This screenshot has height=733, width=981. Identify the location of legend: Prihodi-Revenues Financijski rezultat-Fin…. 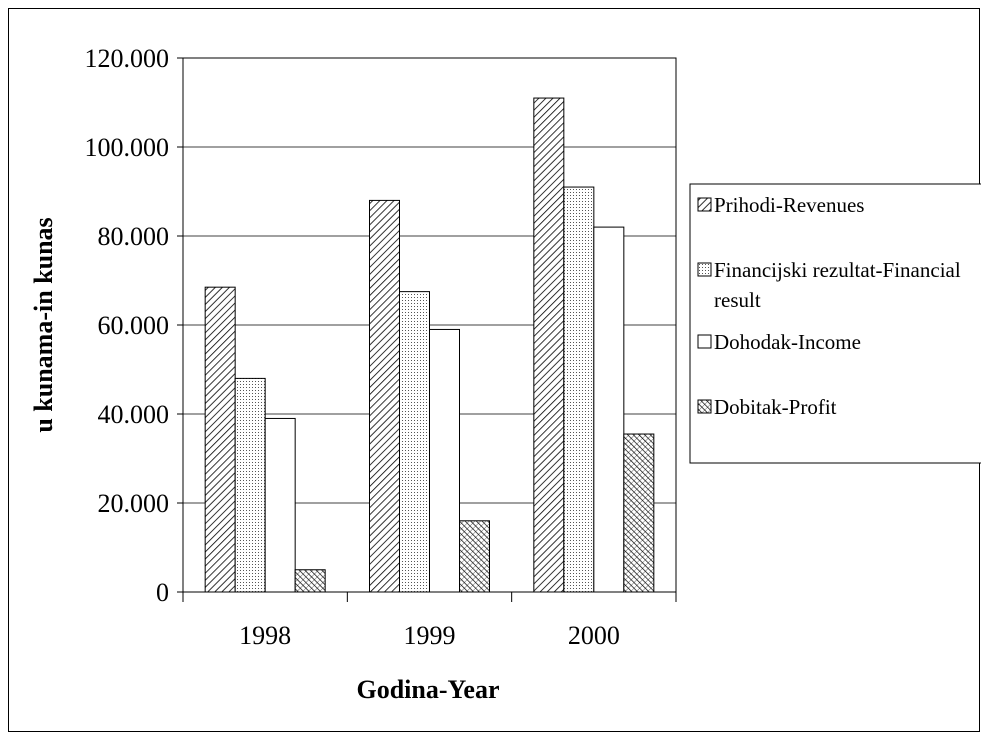
(835, 323).